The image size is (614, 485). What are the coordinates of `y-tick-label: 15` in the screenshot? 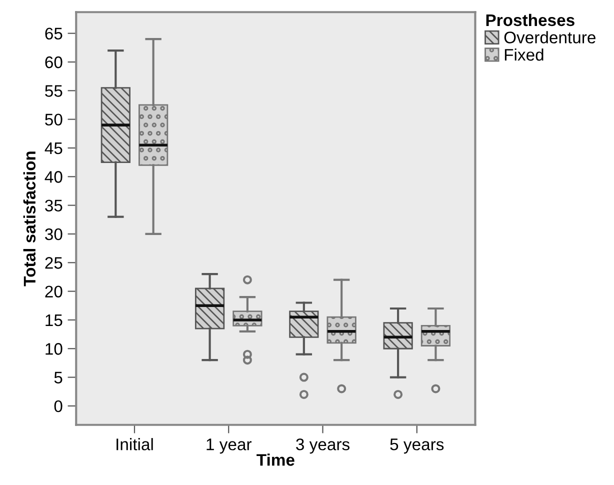 It's located at (54, 320).